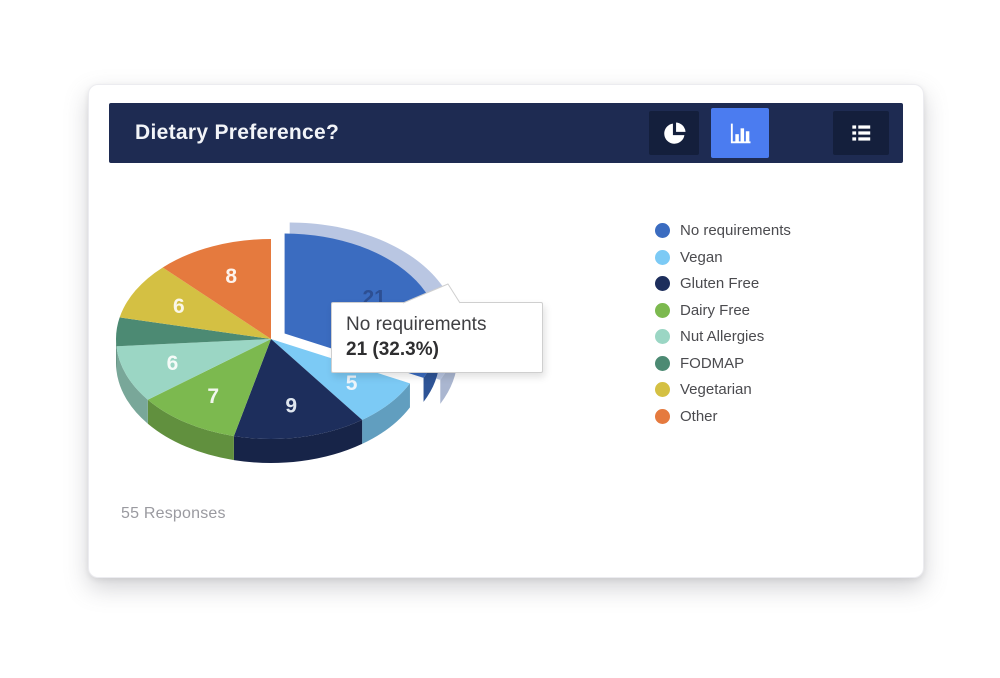 This screenshot has width=1000, height=678. Describe the element at coordinates (213, 396) in the screenshot. I see `slice-value-label: 7` at that location.